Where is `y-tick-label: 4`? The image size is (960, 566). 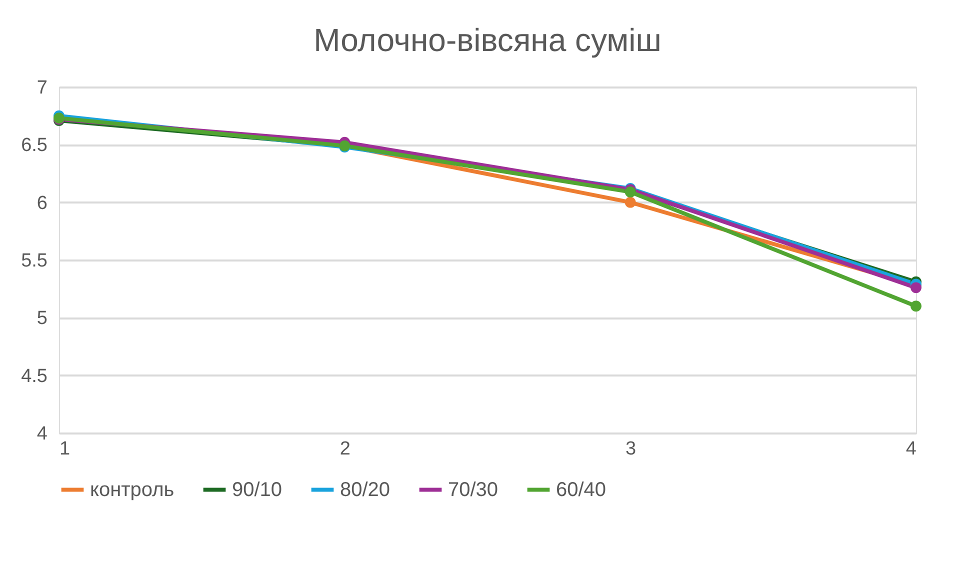
y-tick-label: 4 is located at coordinates (42, 434).